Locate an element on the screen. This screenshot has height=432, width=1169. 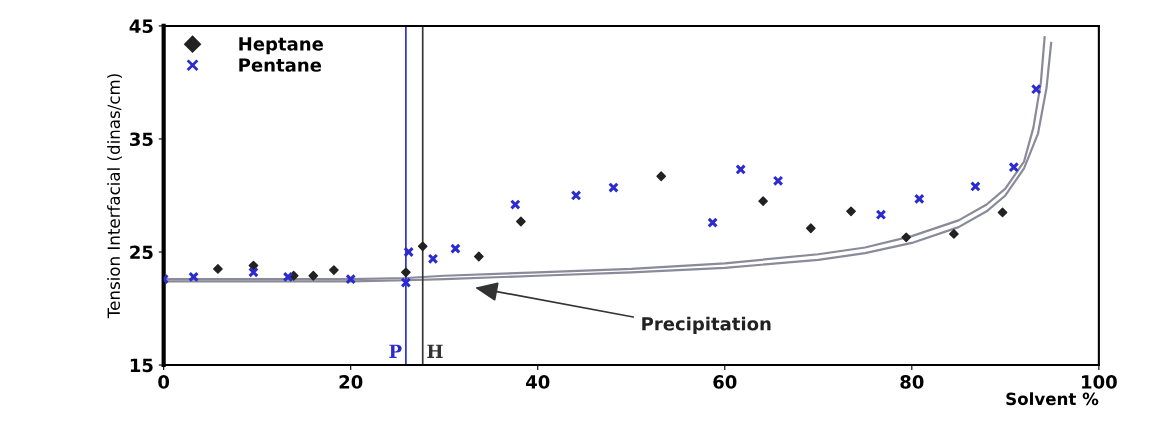
y-tick-label: 25 is located at coordinates (141, 252).